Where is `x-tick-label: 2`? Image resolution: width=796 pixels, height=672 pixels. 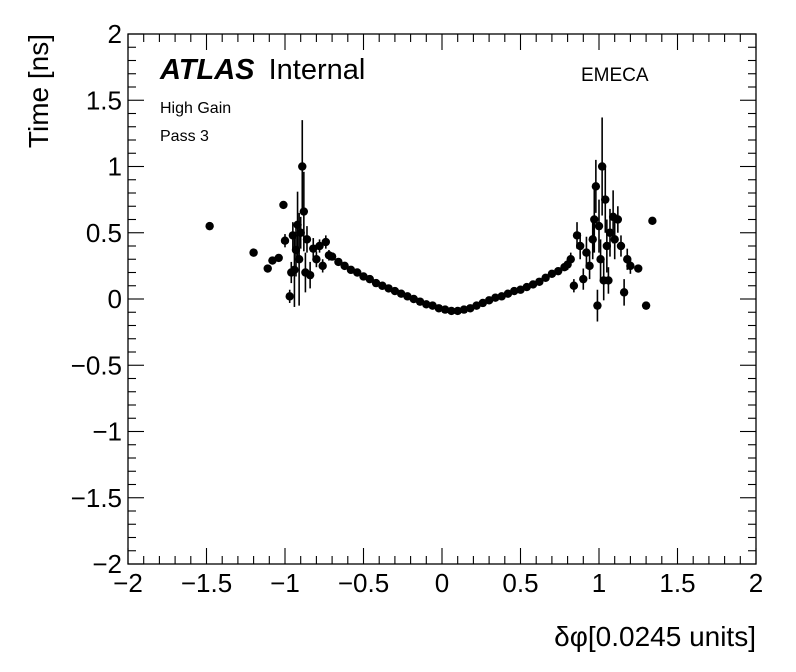
x-tick-label: 2 is located at coordinates (756, 583).